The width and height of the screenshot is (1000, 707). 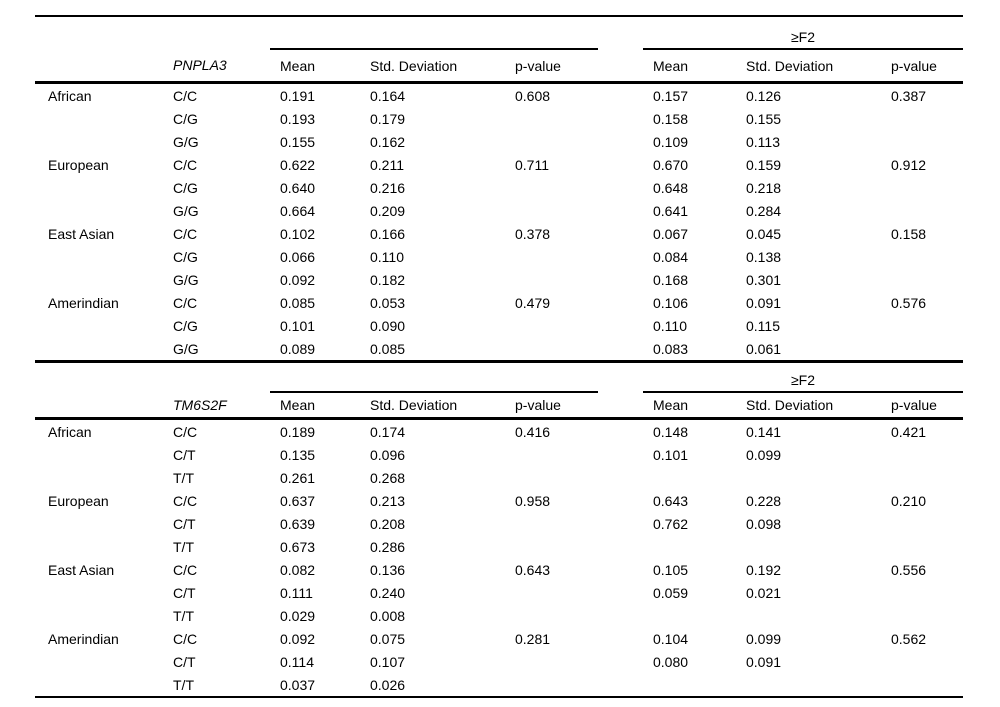 I want to click on cell-mean: 0.664, so click(x=298, y=210).